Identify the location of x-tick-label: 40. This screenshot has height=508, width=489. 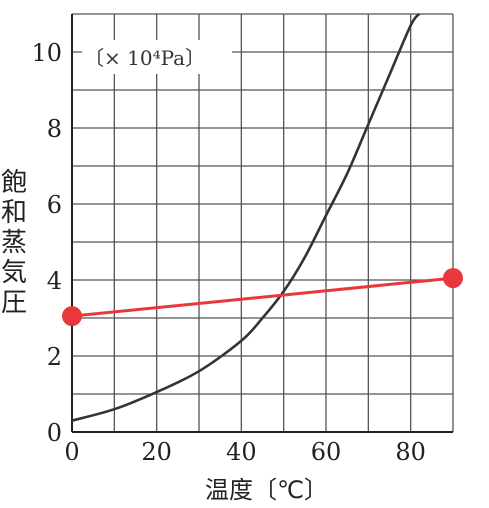
(241, 452).